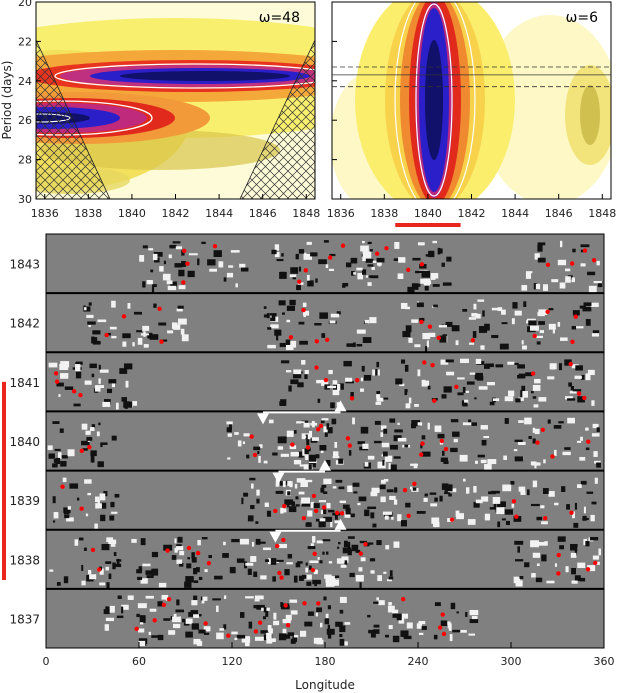 Image resolution: width=623 pixels, height=693 pixels. Describe the element at coordinates (428, 213) in the screenshot. I see `year-tick-label: 1840` at that location.